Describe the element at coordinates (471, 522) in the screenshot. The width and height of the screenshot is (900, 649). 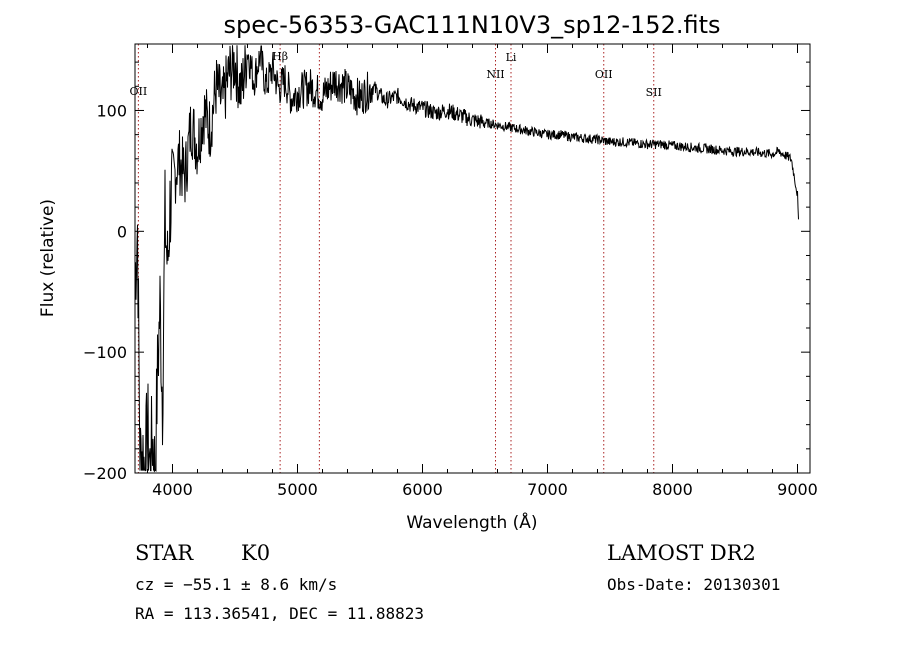
I see `x-axis-label: Wavelength (Å)` at that location.